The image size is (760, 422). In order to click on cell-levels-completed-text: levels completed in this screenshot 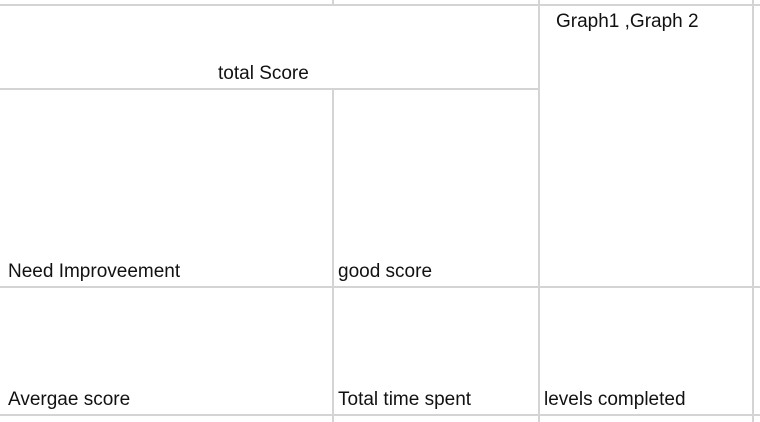, I will do `click(615, 399)`.